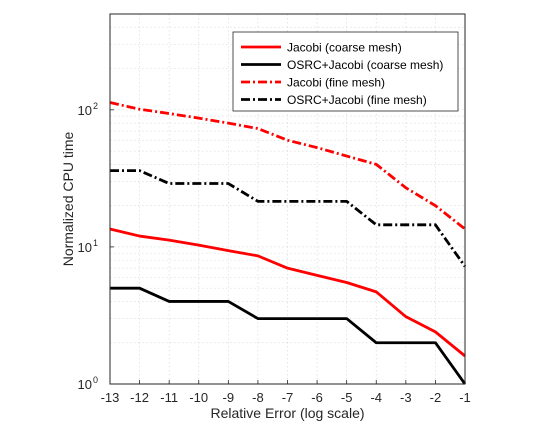 The width and height of the screenshot is (538, 426). Describe the element at coordinates (317, 397) in the screenshot. I see `x-tick-label: -6` at that location.